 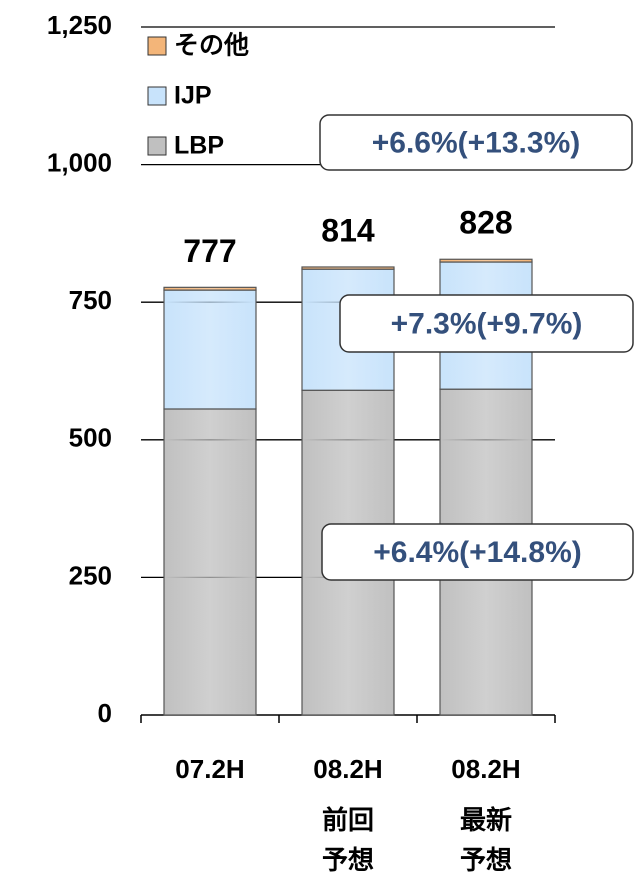 I want to click on annotation: +7.3%(+9.7%), so click(x=487, y=323).